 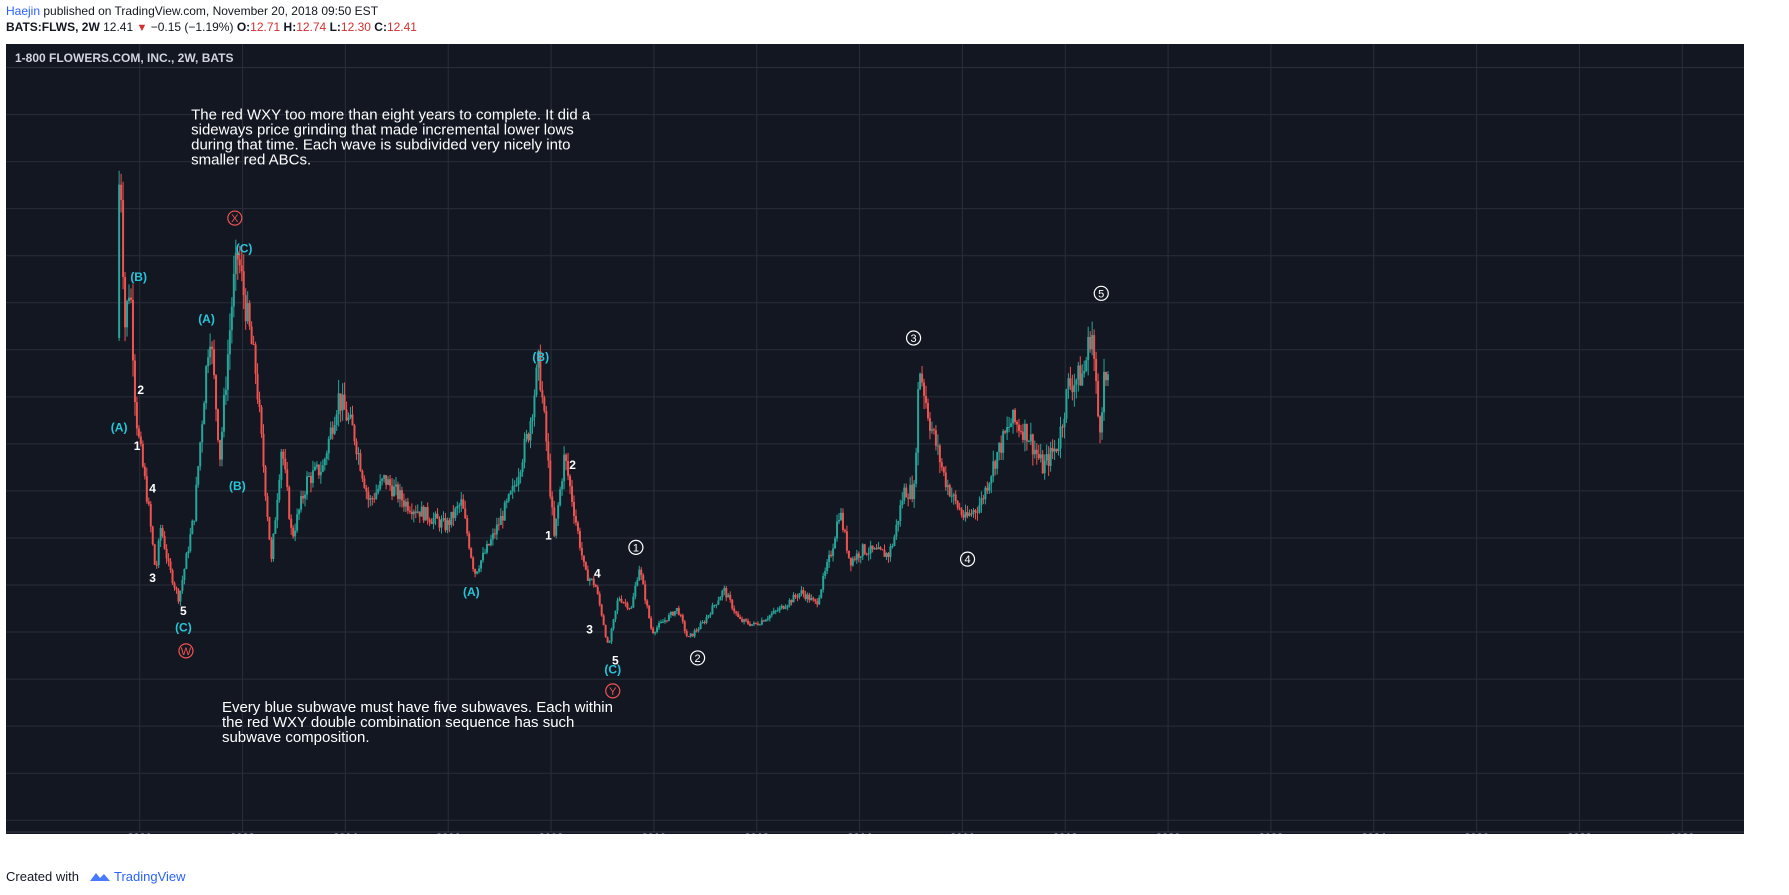 I want to click on close-value: 12.41, so click(x=401, y=27).